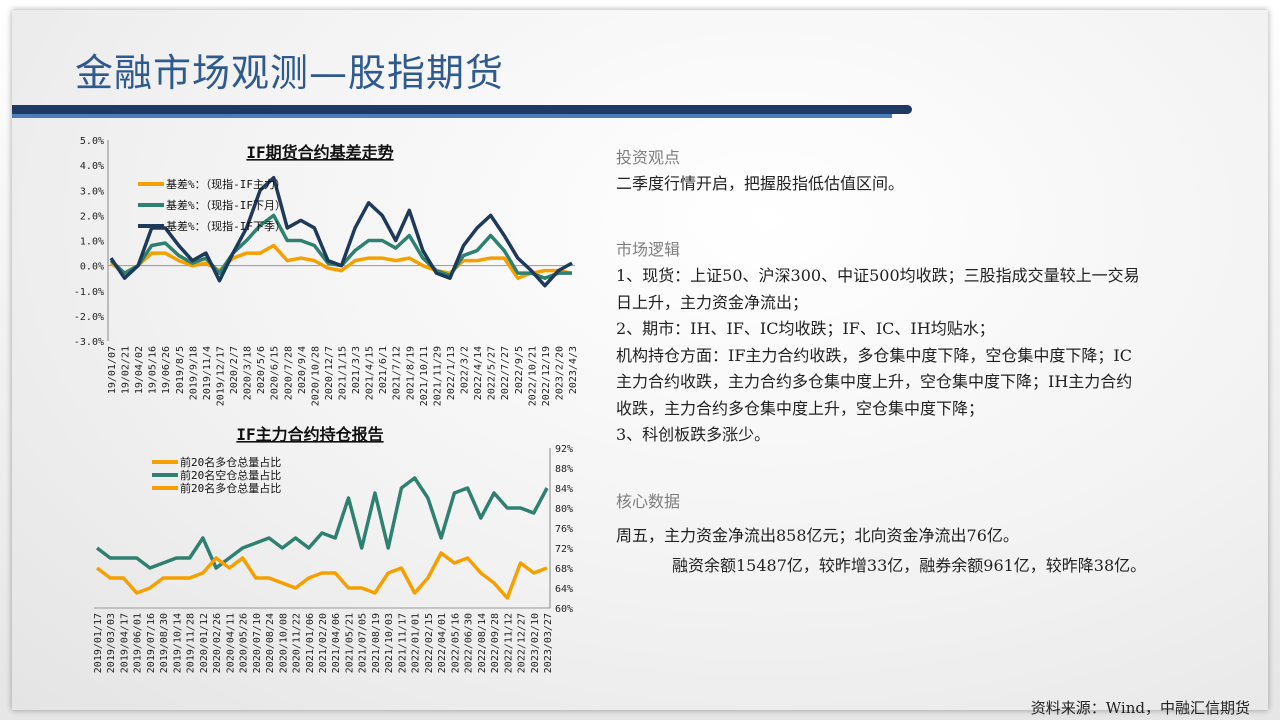 This screenshot has height=720, width=1280. Describe the element at coordinates (343, 373) in the screenshot. I see `x-tick-label: 2021/1/15` at that location.